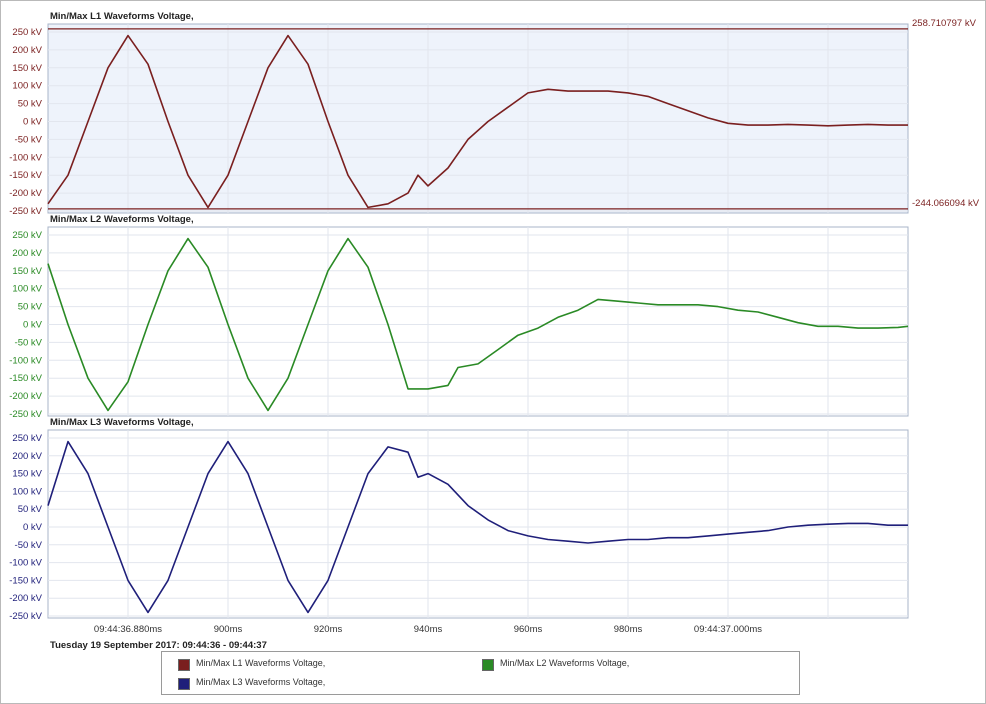 The height and width of the screenshot is (704, 986). What do you see at coordinates (184, 684) in the screenshot?
I see `legend-swatch-l3` at bounding box center [184, 684].